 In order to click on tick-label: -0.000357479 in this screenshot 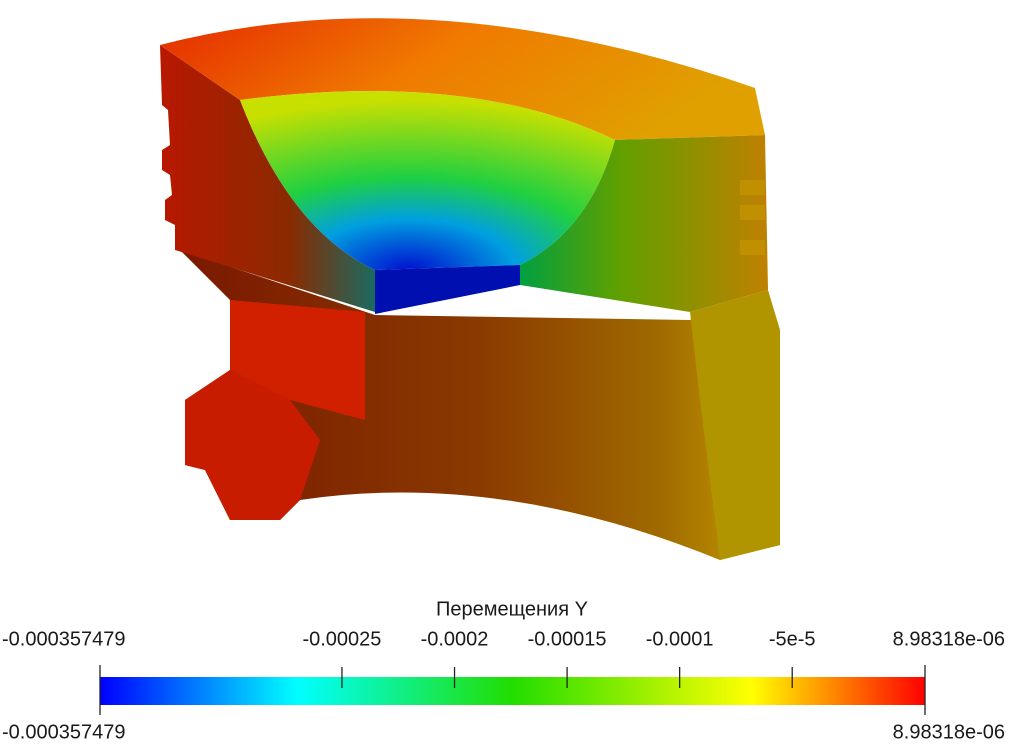, I will do `click(63, 639)`.